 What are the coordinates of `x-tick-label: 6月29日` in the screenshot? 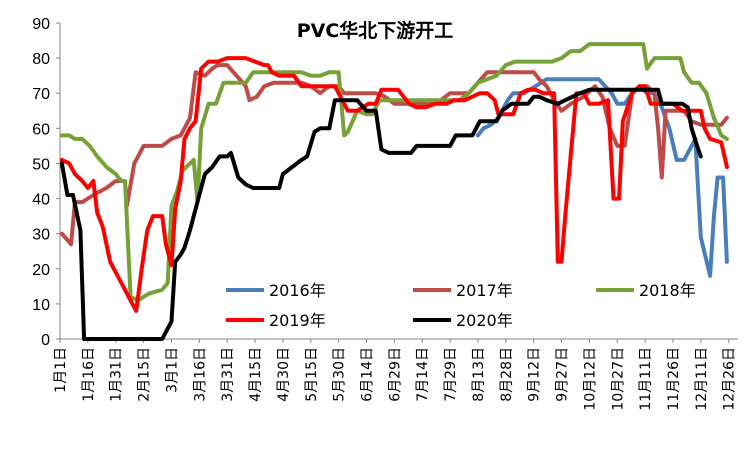 It's located at (395, 374).